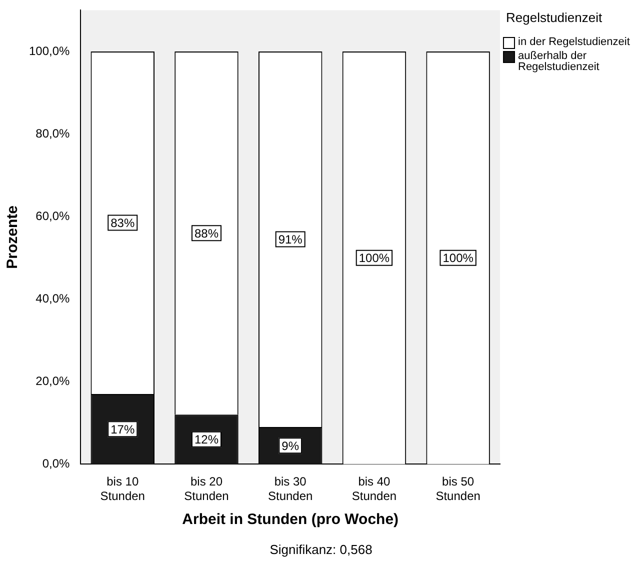  What do you see at coordinates (13, 237) in the screenshot?
I see `y-axis-title: Prozente` at bounding box center [13, 237].